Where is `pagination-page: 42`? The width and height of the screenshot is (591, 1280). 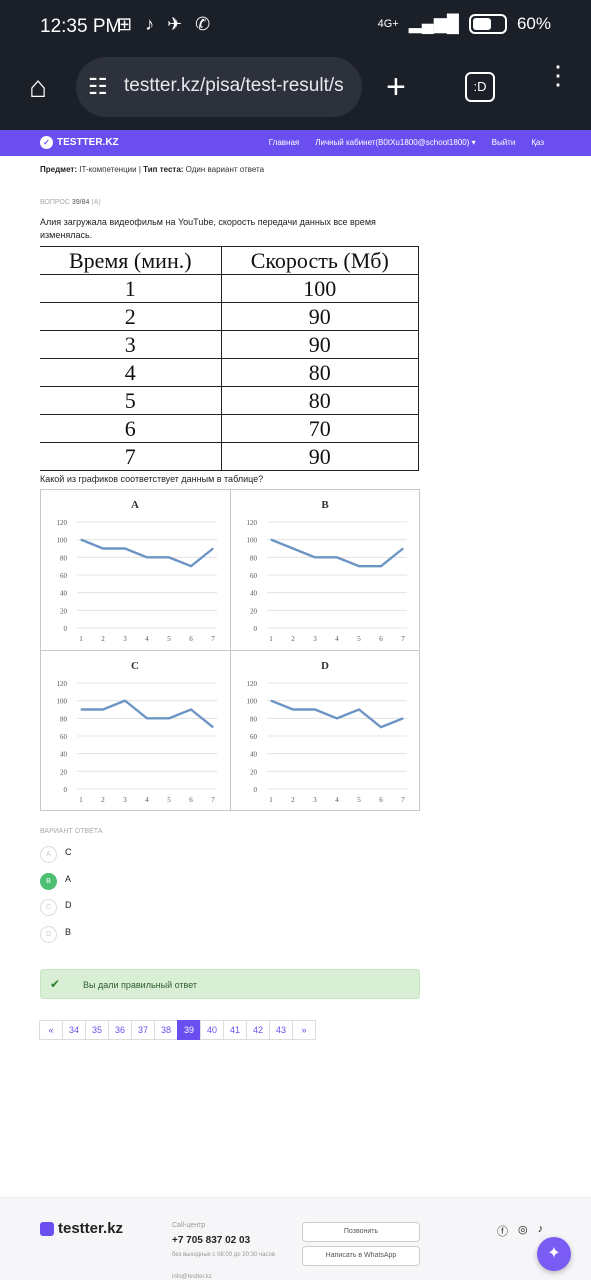 pagination-page: 42 is located at coordinates (258, 1030).